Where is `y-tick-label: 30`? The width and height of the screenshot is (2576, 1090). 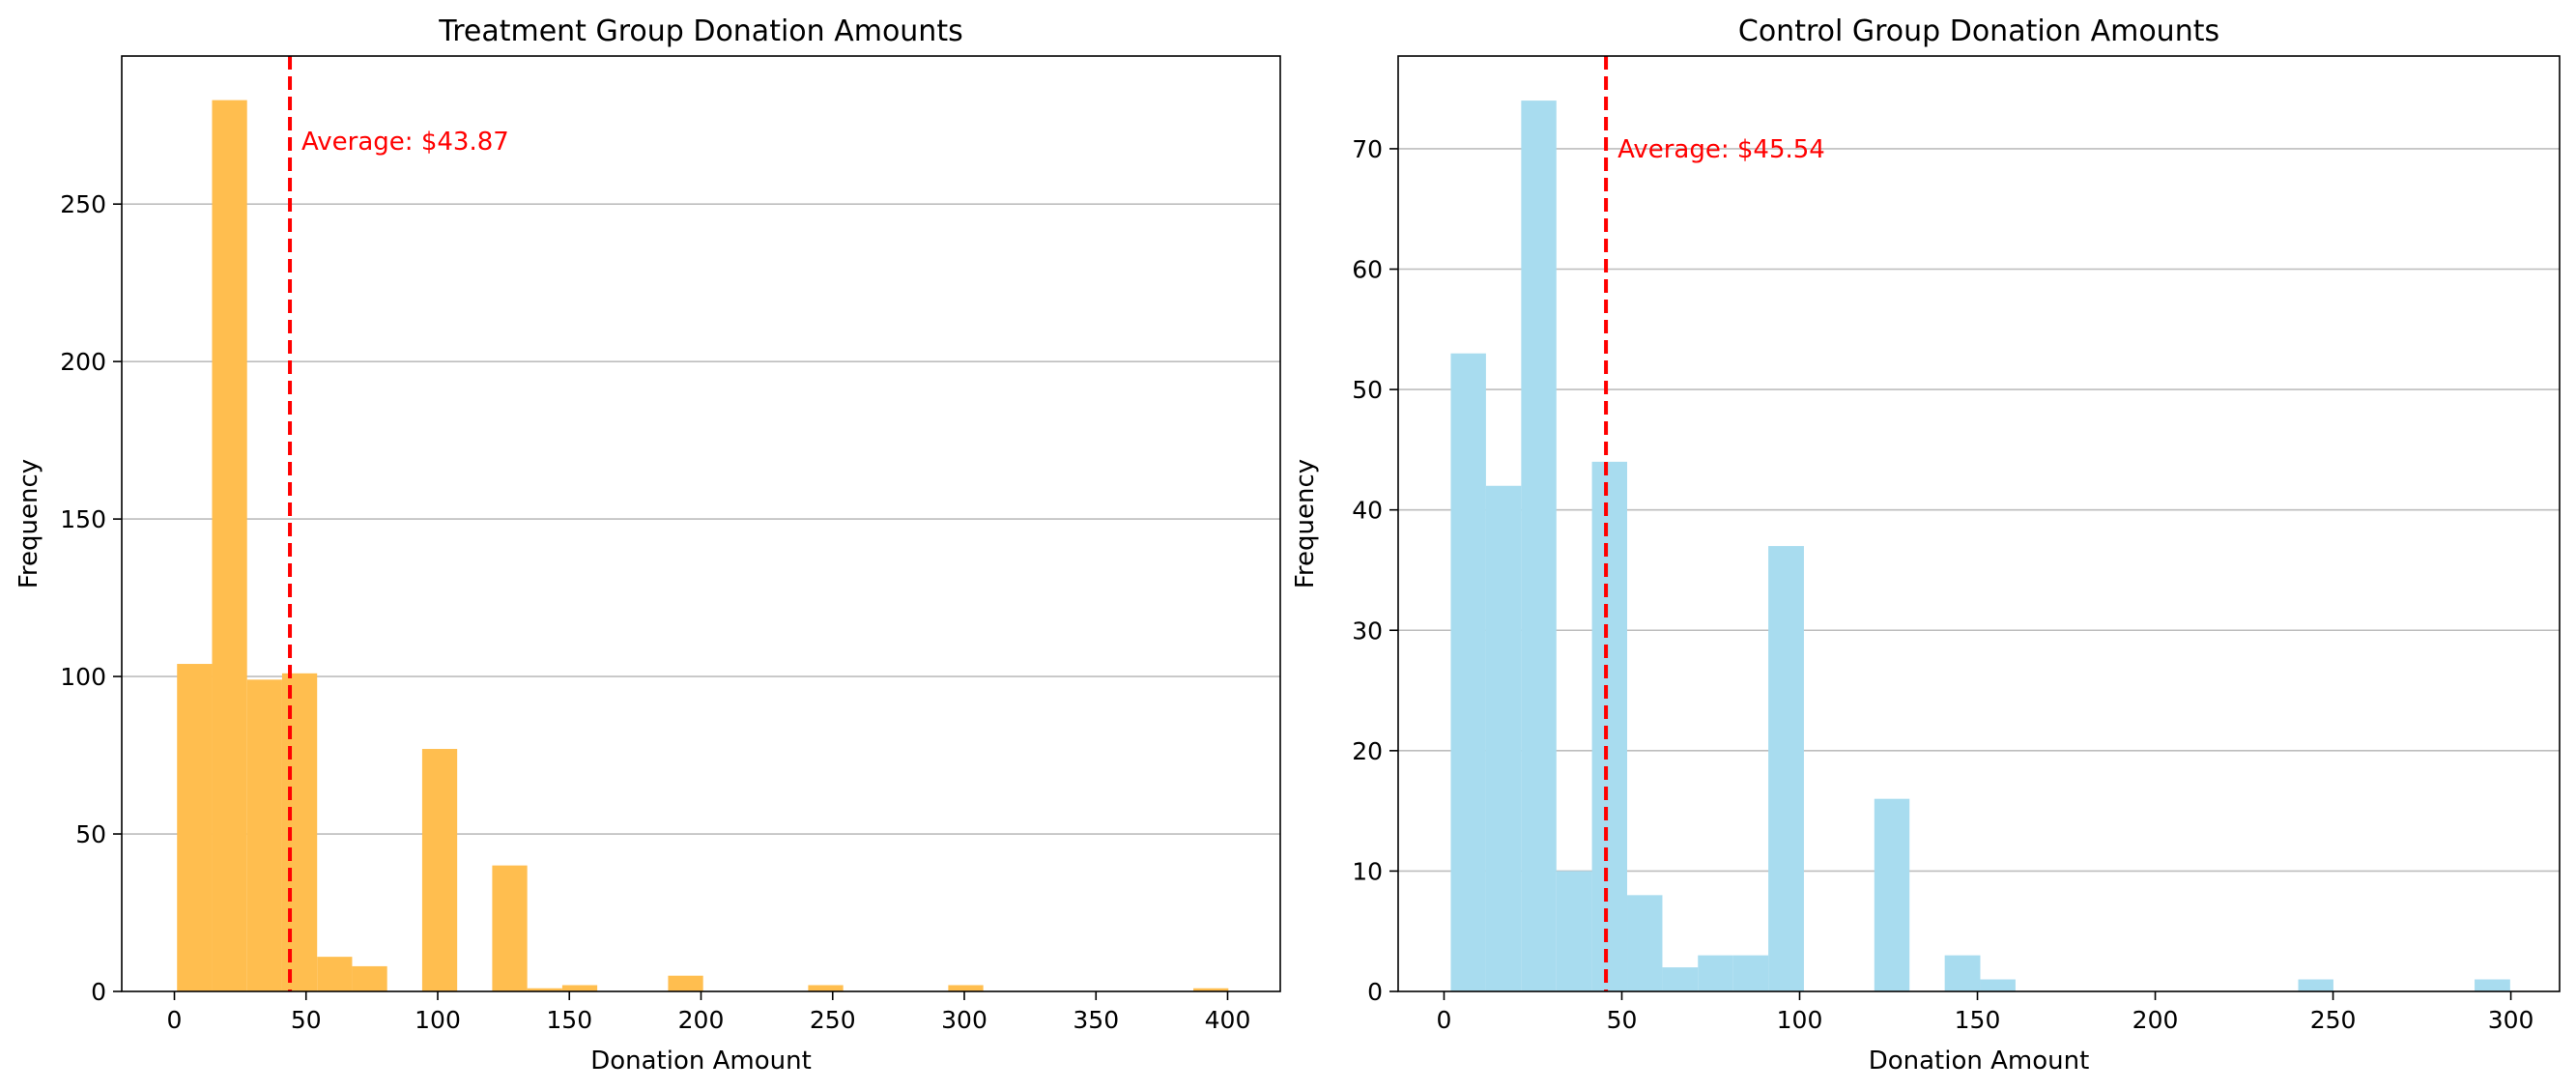 y-tick-label: 30 is located at coordinates (1368, 631).